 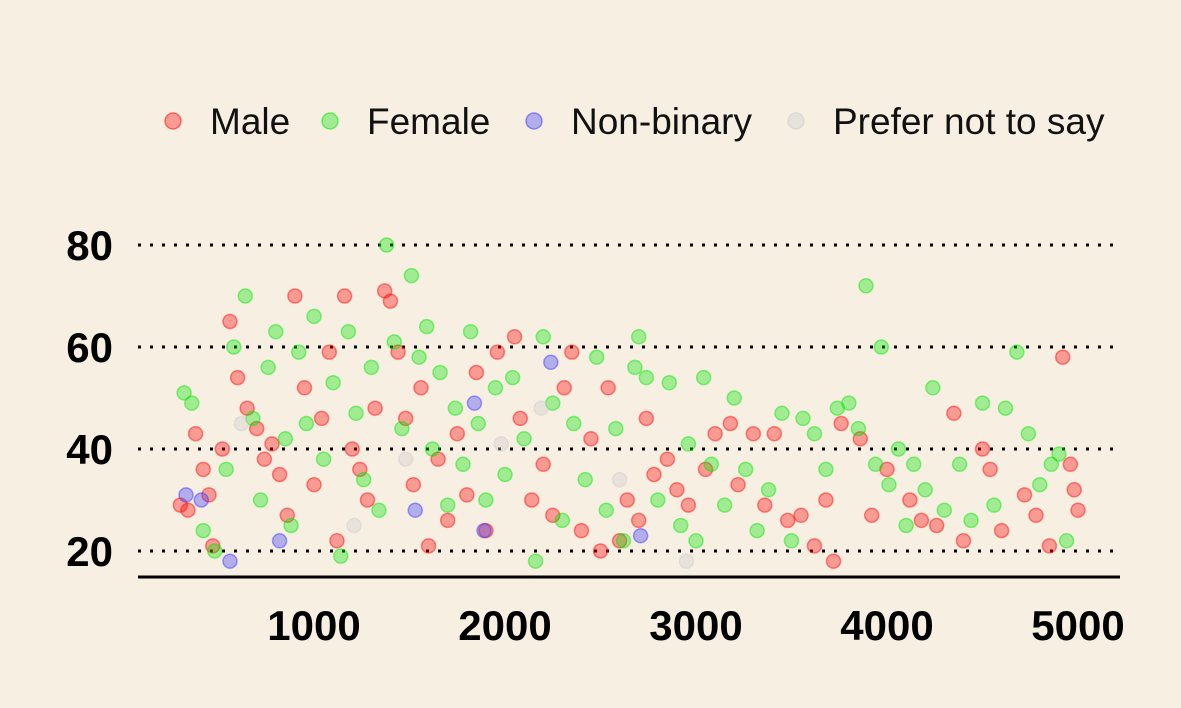 What do you see at coordinates (796, 121) in the screenshot?
I see `legend-marker-prefer-not-to-say` at bounding box center [796, 121].